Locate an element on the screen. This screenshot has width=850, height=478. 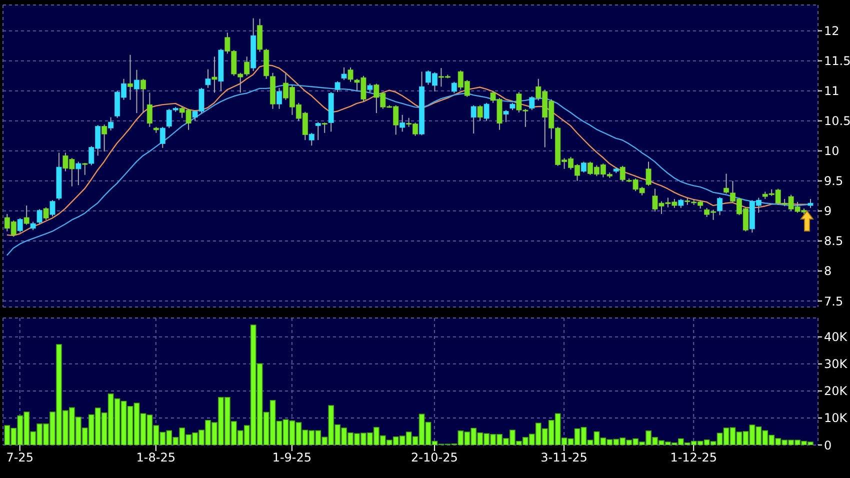
y-tick-label: 10.5 is located at coordinates (837, 121).